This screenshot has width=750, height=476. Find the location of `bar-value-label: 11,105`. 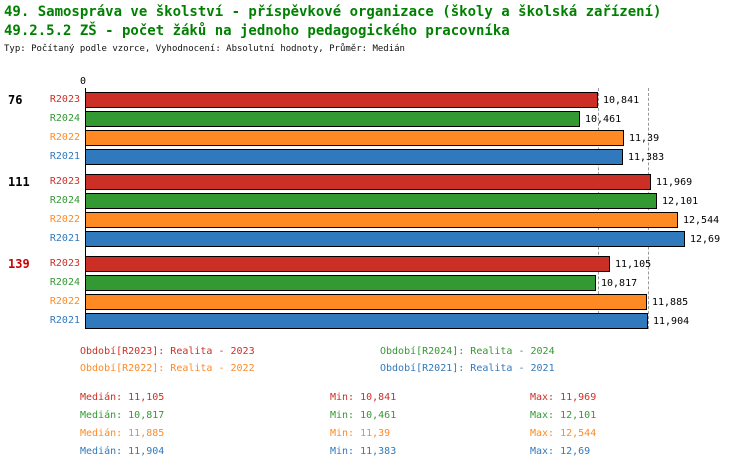

bar-value-label: 11,105 is located at coordinates (633, 264).